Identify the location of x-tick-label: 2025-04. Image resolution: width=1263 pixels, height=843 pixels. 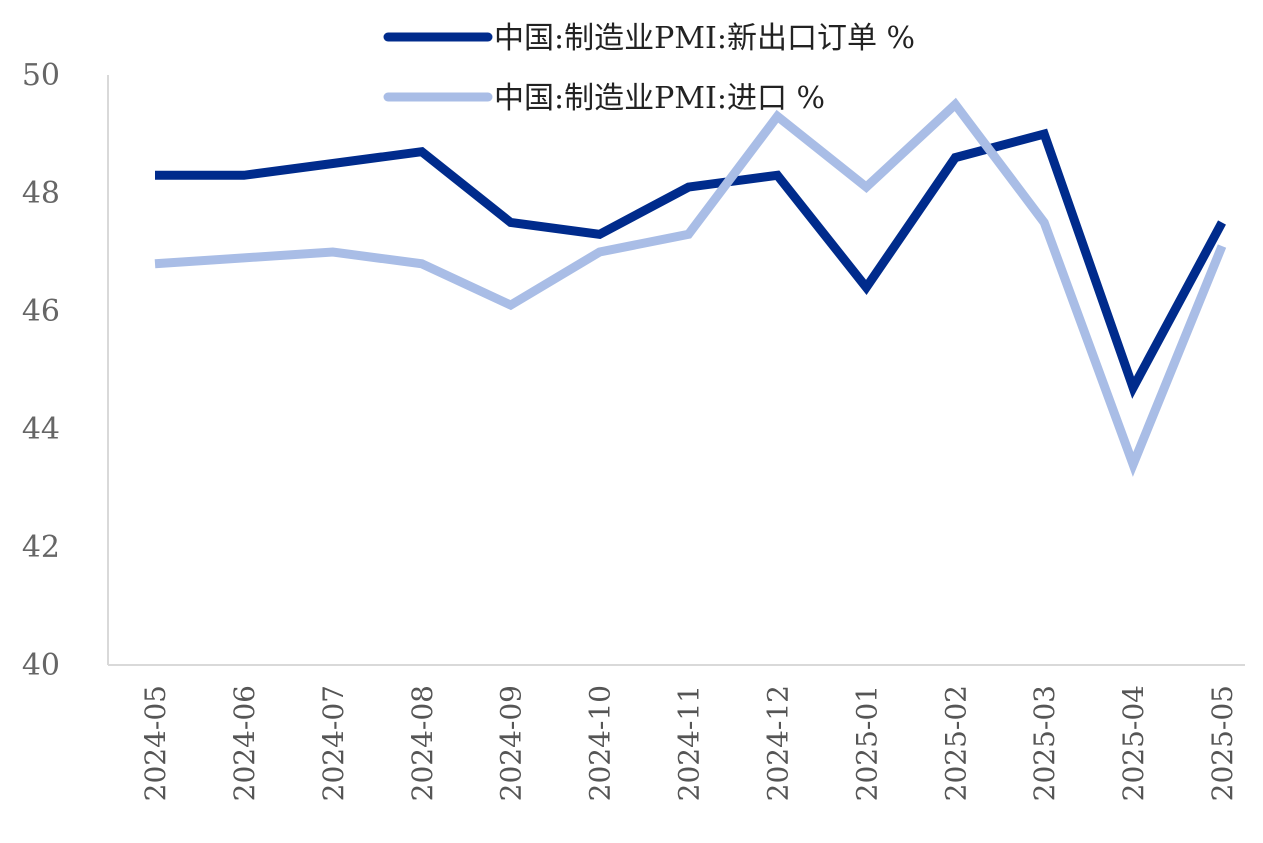
(1133, 743).